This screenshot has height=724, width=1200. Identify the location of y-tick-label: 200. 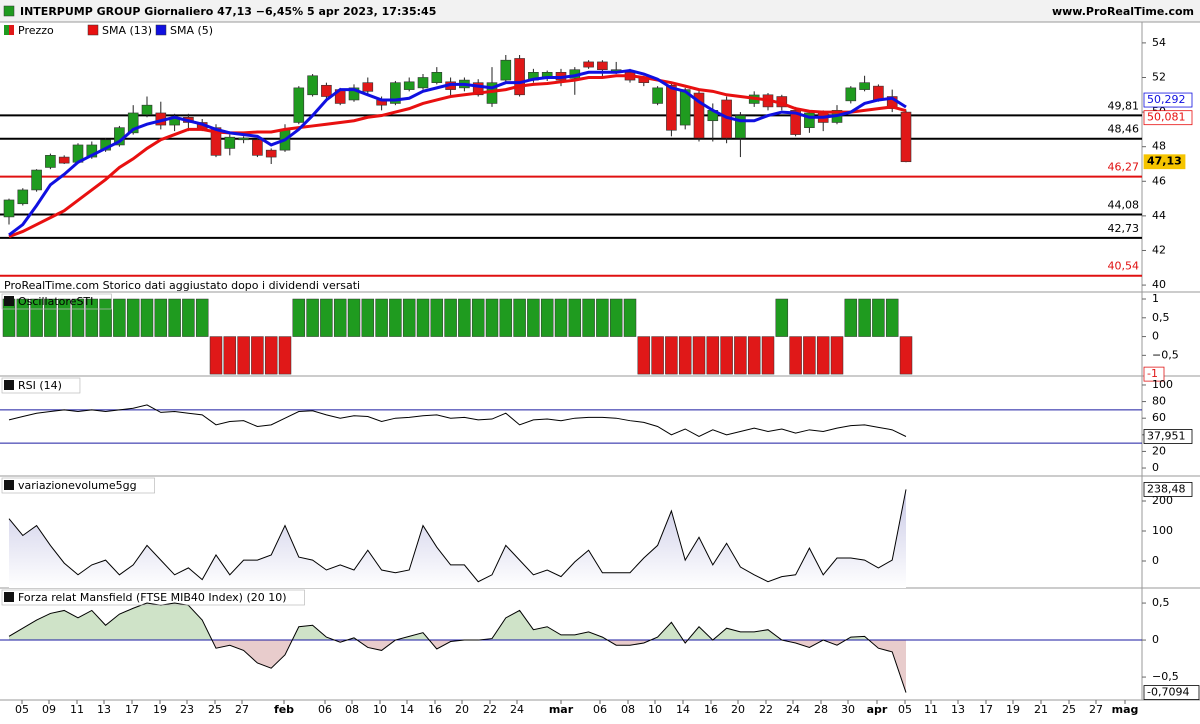
(1162, 500).